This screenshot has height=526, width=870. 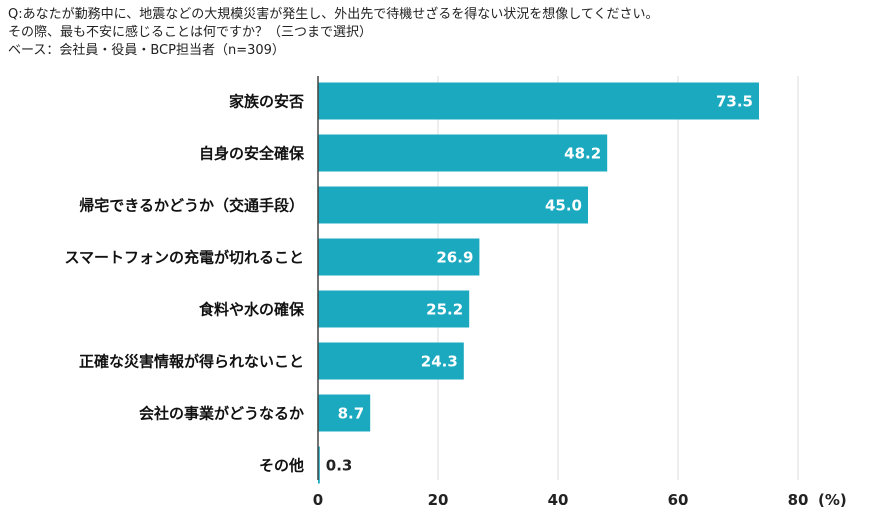 What do you see at coordinates (252, 310) in the screenshot?
I see `category-label-5: 食料や水の確保` at bounding box center [252, 310].